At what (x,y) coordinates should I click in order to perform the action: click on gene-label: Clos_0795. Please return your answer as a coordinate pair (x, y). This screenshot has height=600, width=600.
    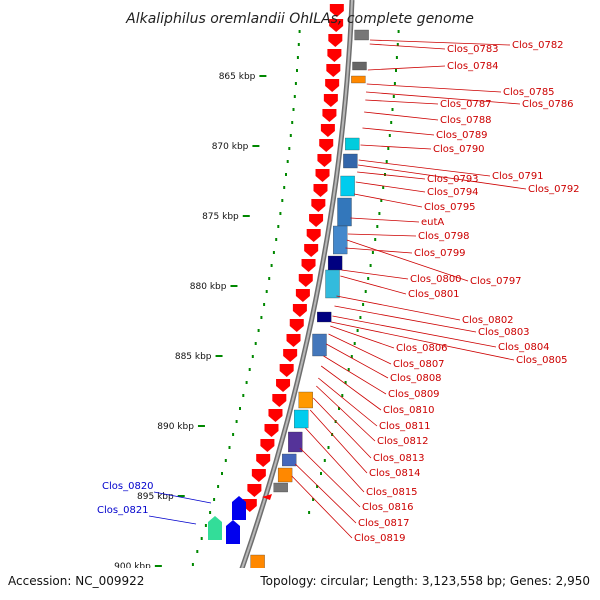
    Looking at the image, I should click on (450, 207).